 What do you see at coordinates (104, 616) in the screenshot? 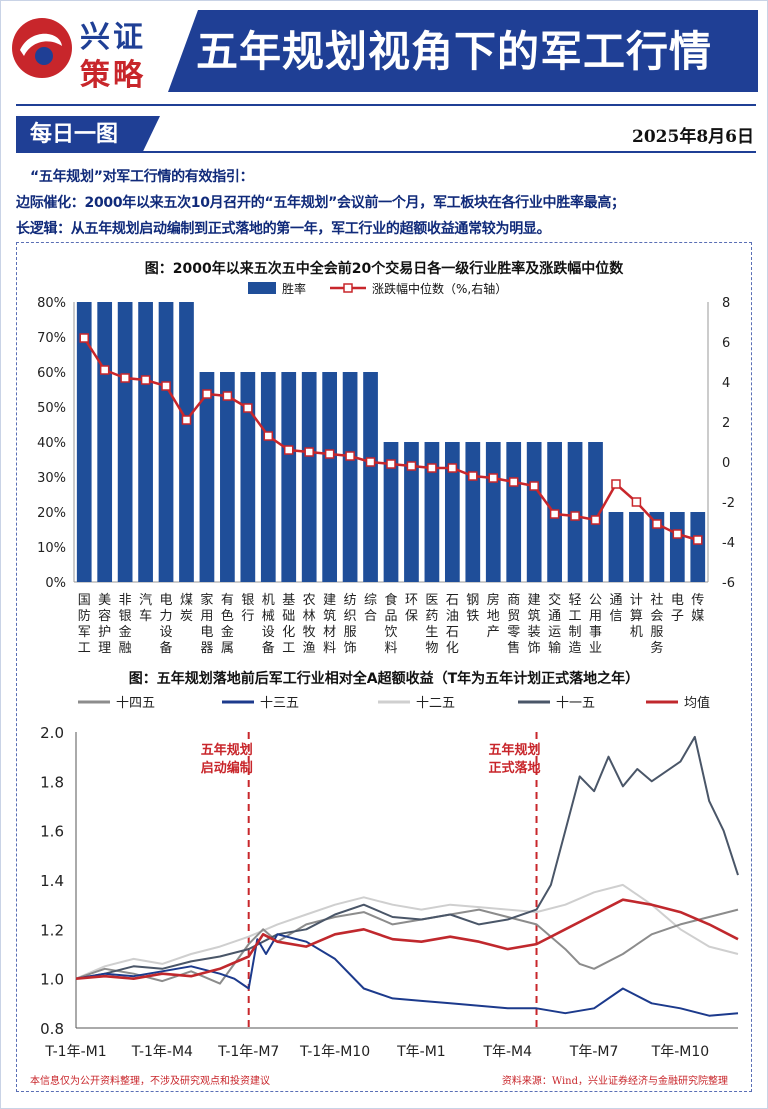
I see `x-category-label: 容` at bounding box center [104, 616].